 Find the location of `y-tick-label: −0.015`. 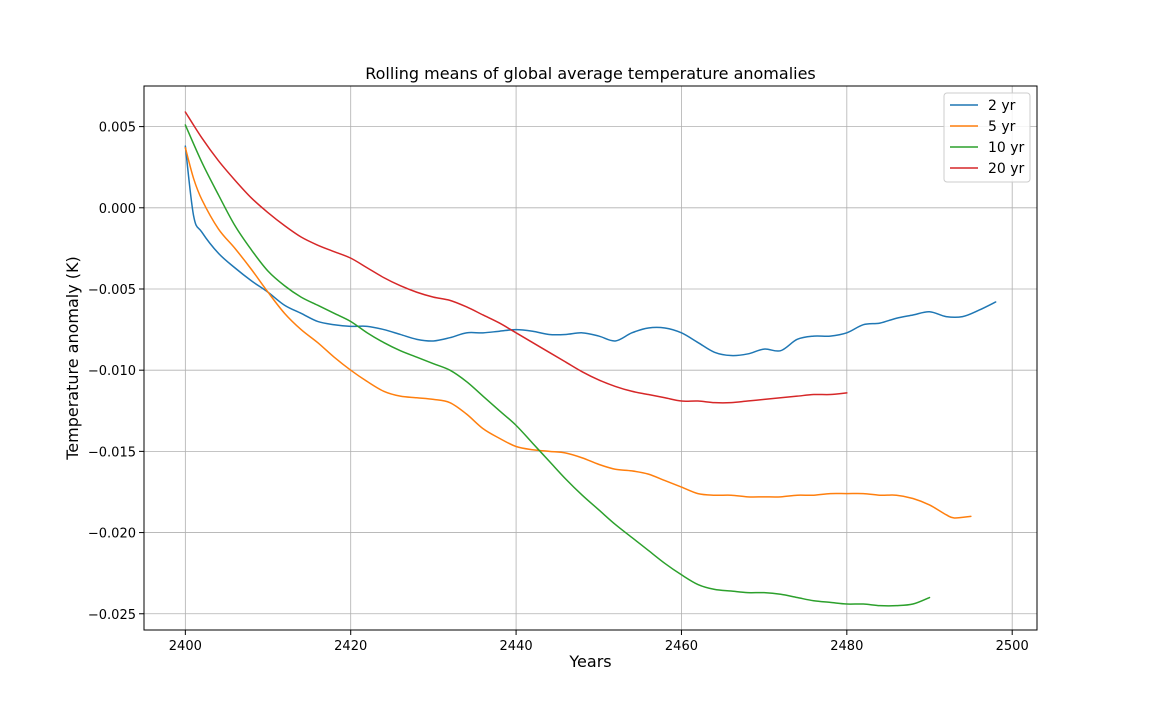

y-tick-label: −0.015 is located at coordinates (112, 452).